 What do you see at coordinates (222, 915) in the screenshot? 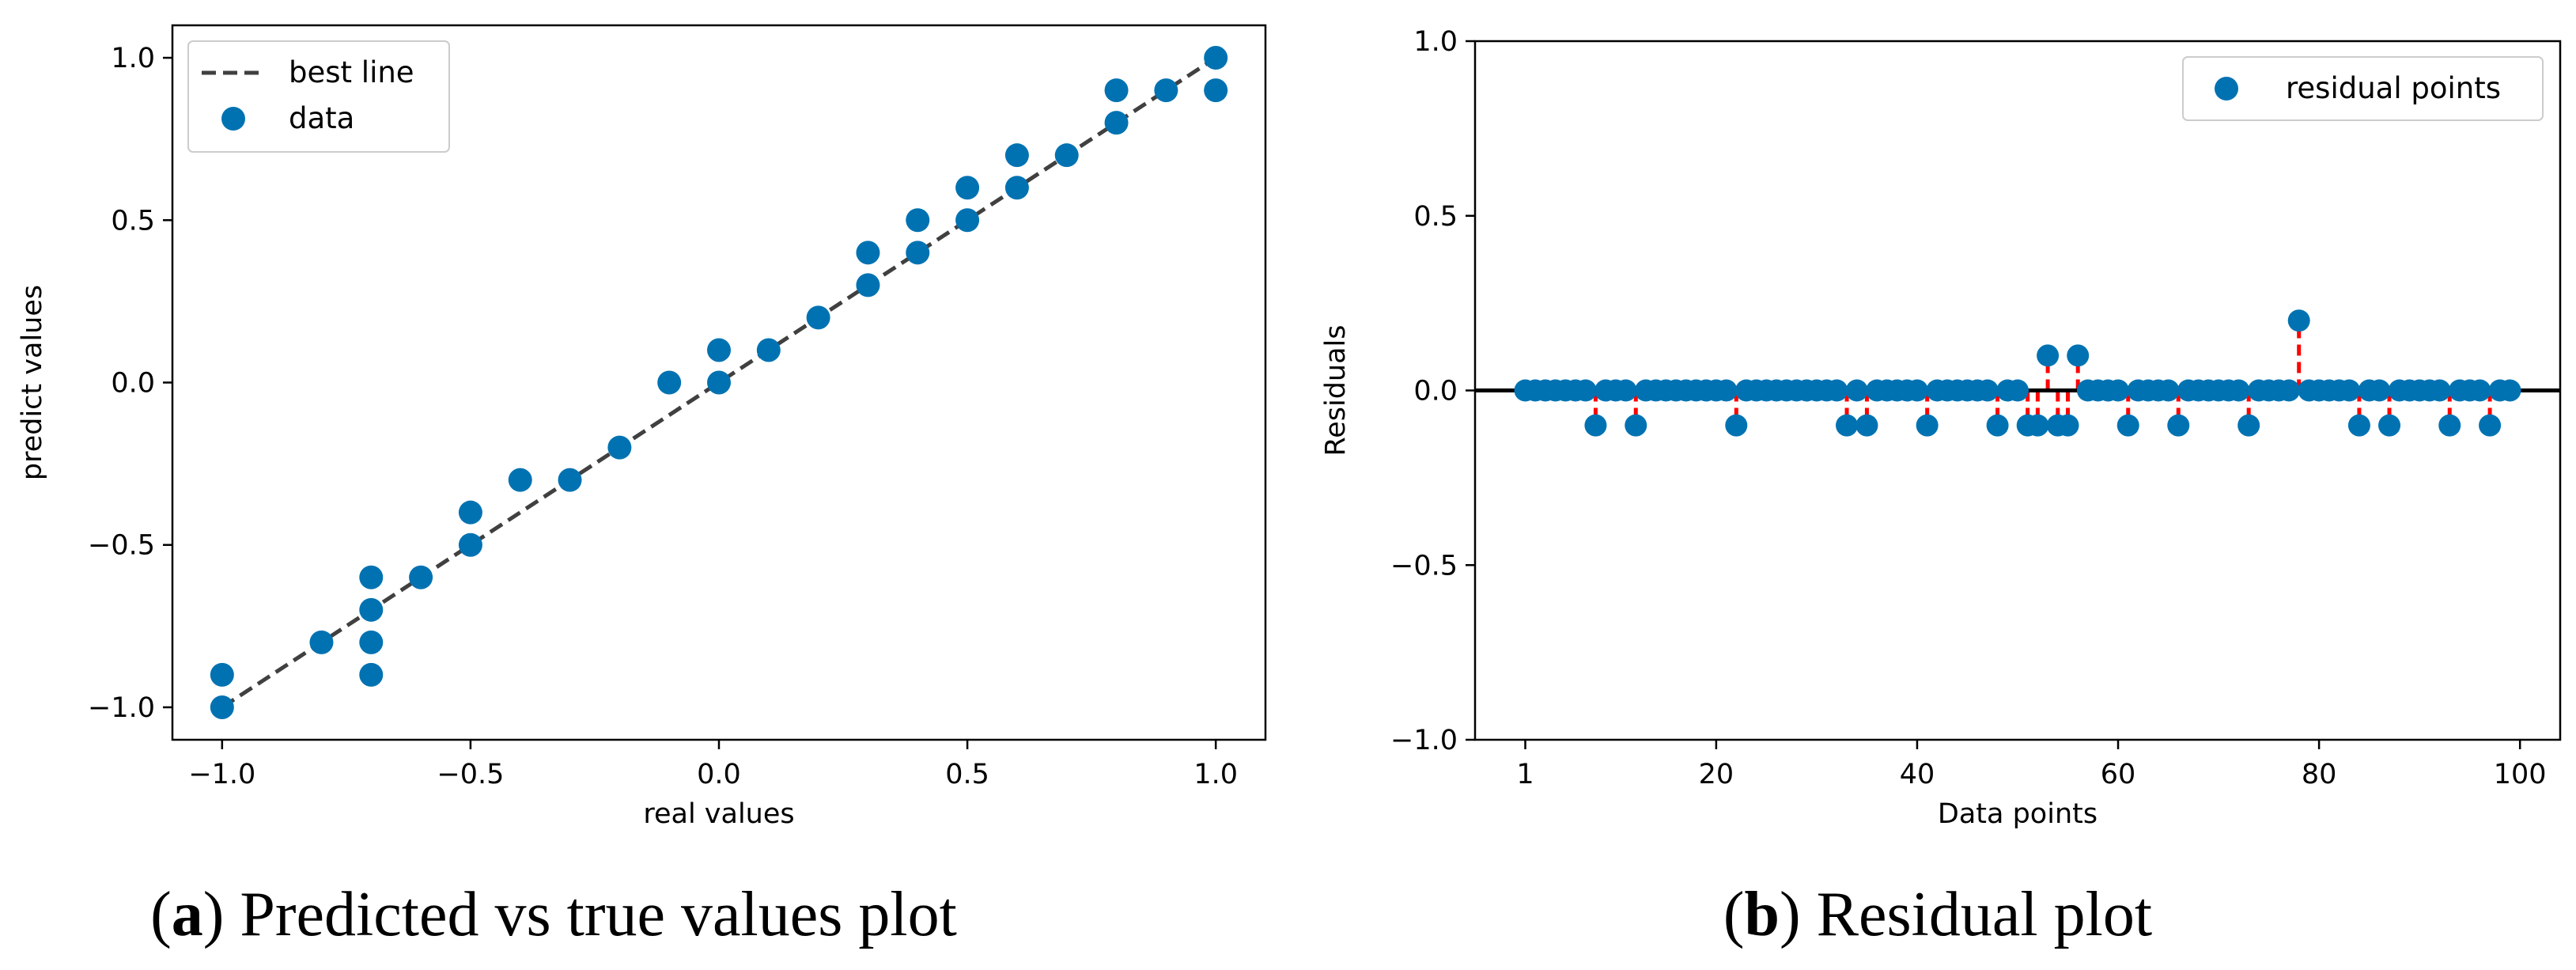
I see `caption-a-paren-close: )` at bounding box center [222, 915].